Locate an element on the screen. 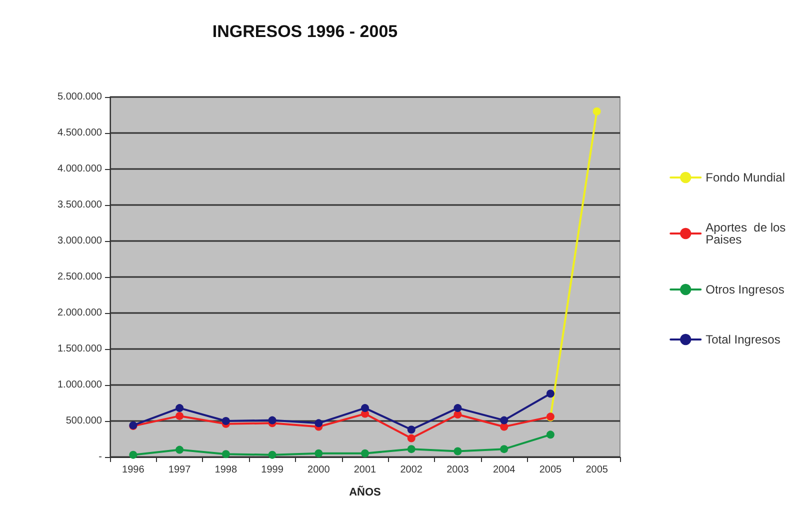 This screenshot has width=804, height=517. legend-label: Otros Ingresos is located at coordinates (745, 289).